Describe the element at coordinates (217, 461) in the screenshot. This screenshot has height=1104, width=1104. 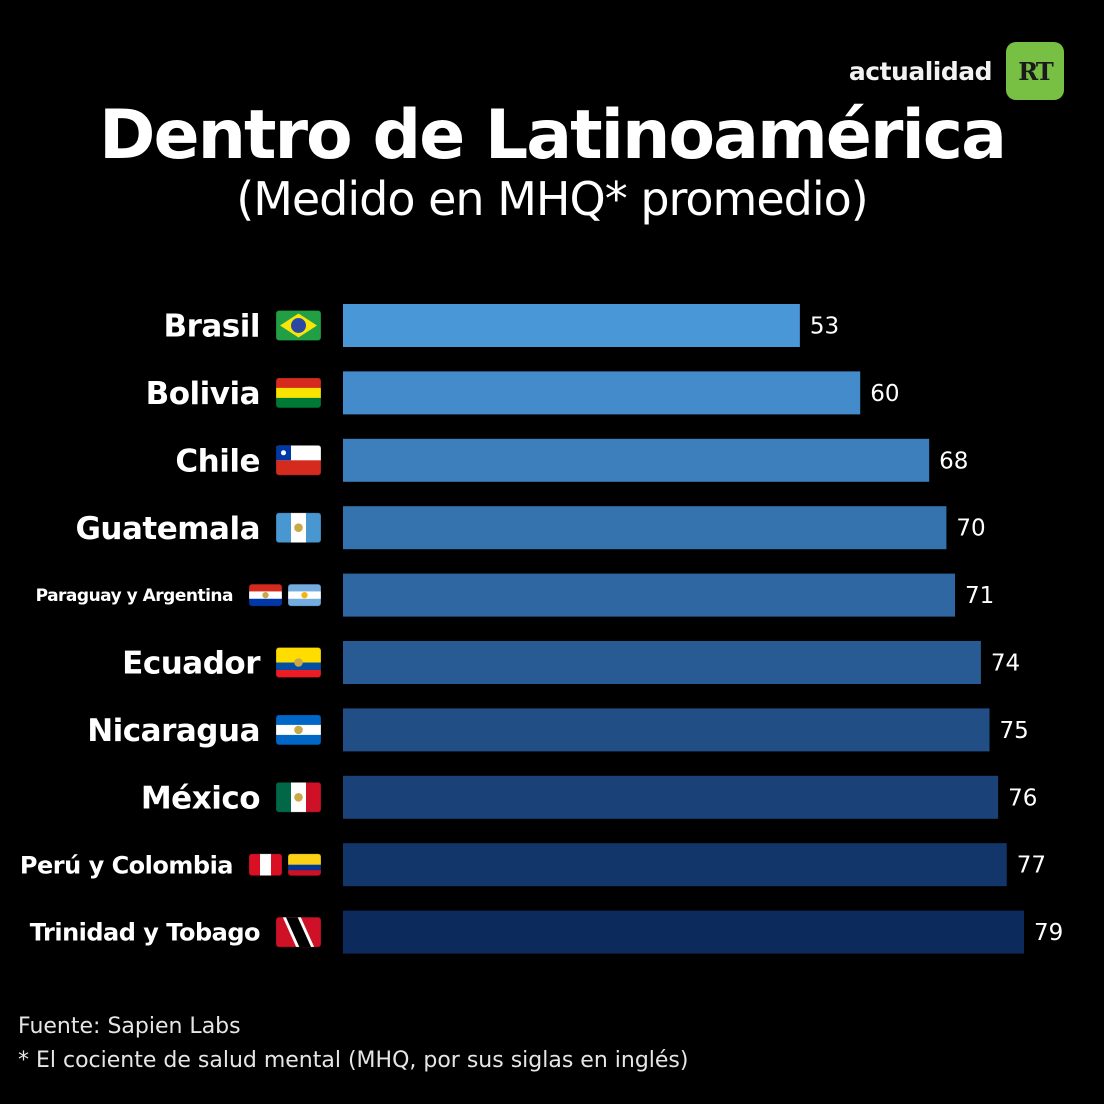
I see `category-label: Chile` at that location.